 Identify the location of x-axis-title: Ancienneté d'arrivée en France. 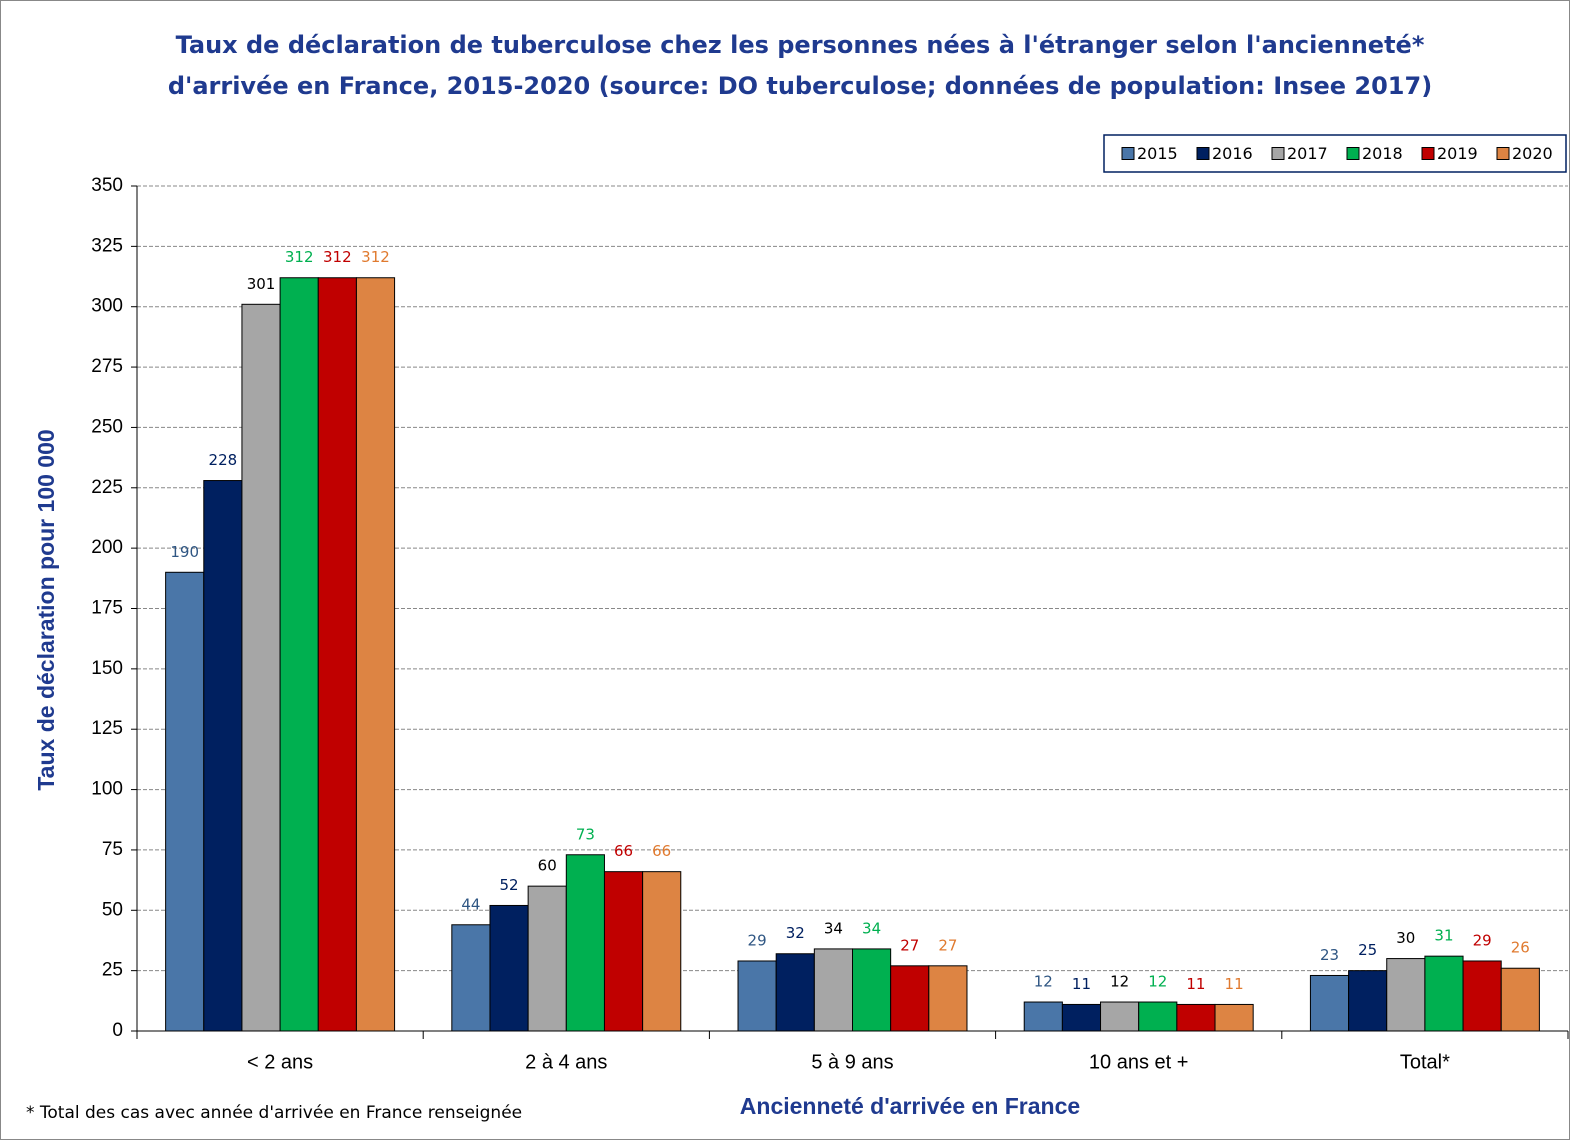
(910, 1106).